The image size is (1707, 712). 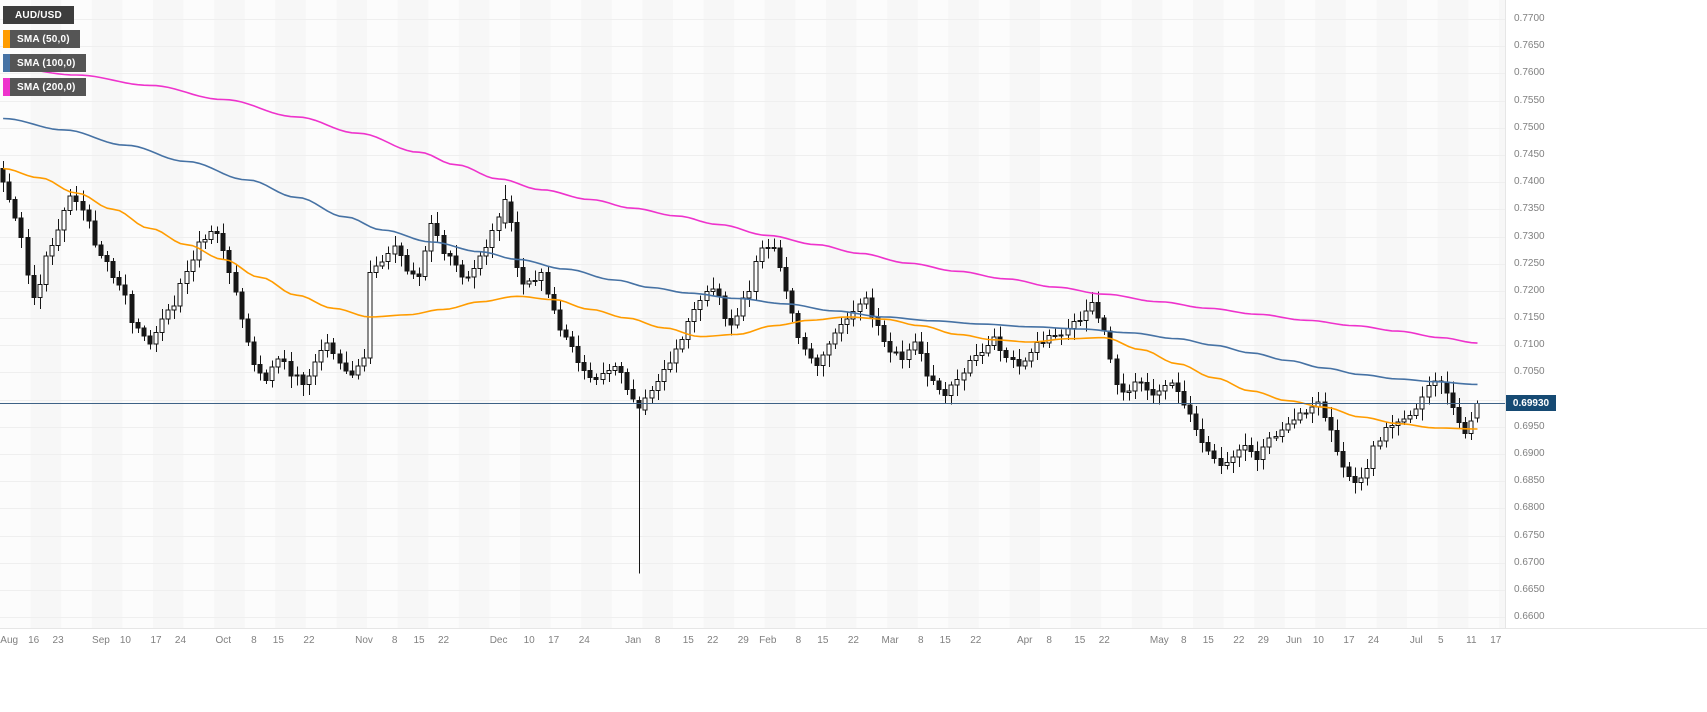 I want to click on price-tick-label: 0.7700, so click(x=1529, y=19).